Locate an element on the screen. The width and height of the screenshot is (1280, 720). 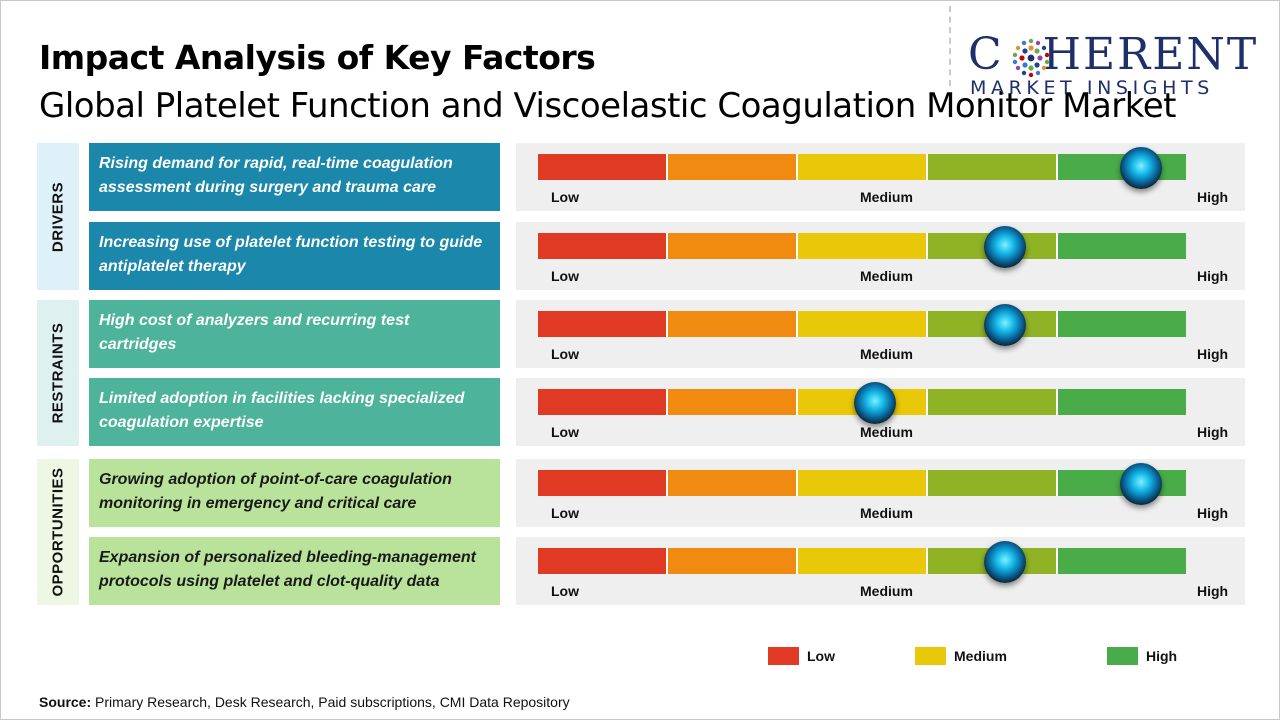
header-divider is located at coordinates (950, 46).